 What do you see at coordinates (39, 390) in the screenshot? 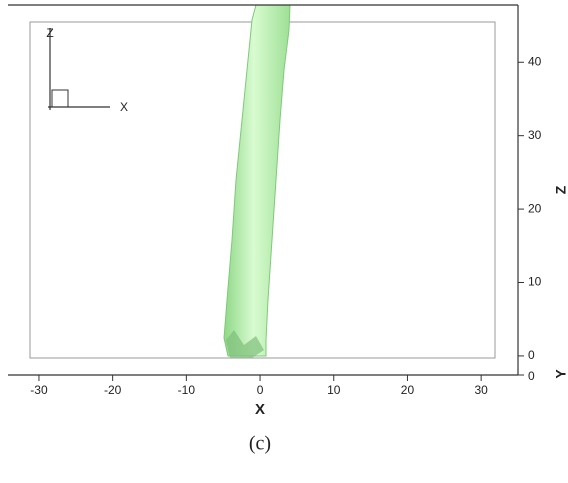
I see `x-tick-label: -30` at bounding box center [39, 390].